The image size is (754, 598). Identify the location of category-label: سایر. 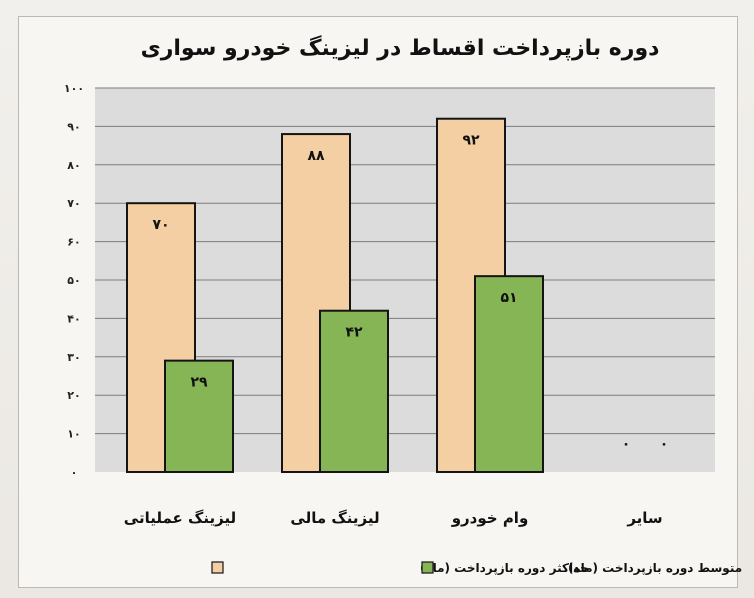
(644, 518).